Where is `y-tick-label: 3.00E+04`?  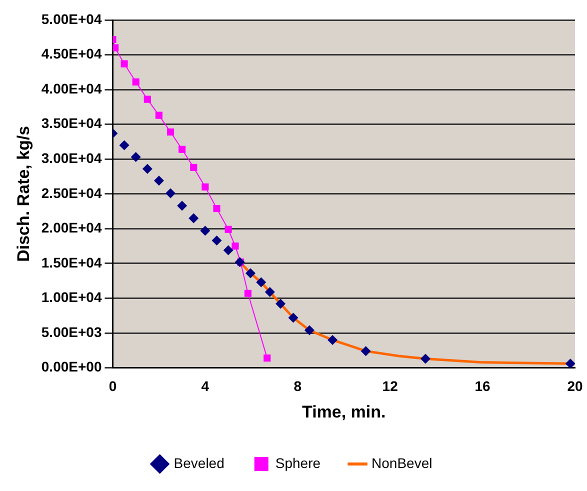
y-tick-label: 3.00E+04 is located at coordinates (71, 158).